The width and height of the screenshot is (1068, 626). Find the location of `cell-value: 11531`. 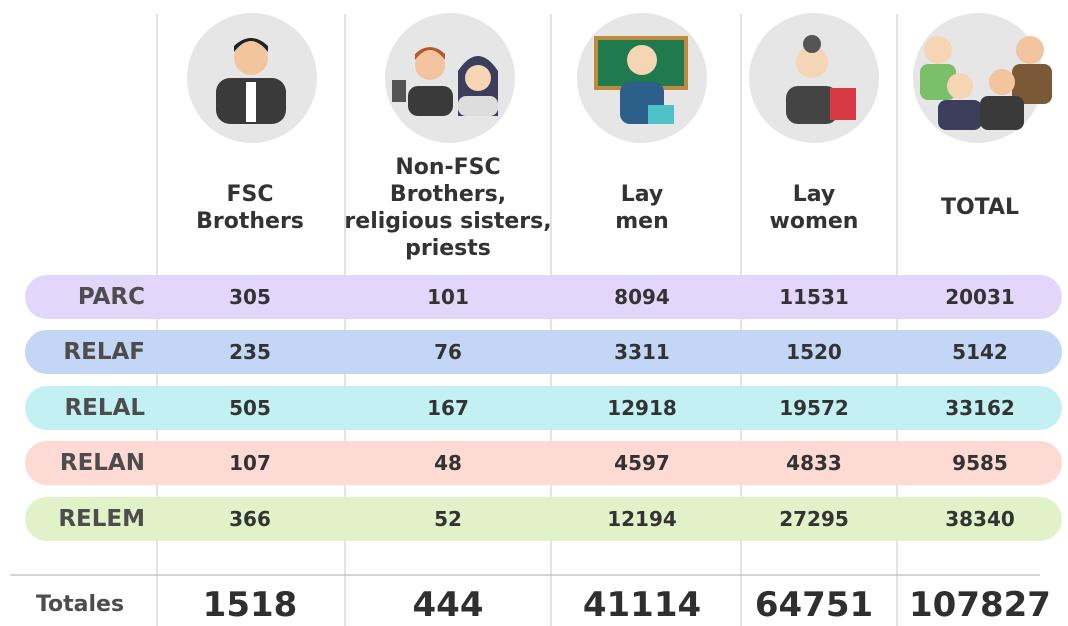

cell-value: 11531 is located at coordinates (814, 297).